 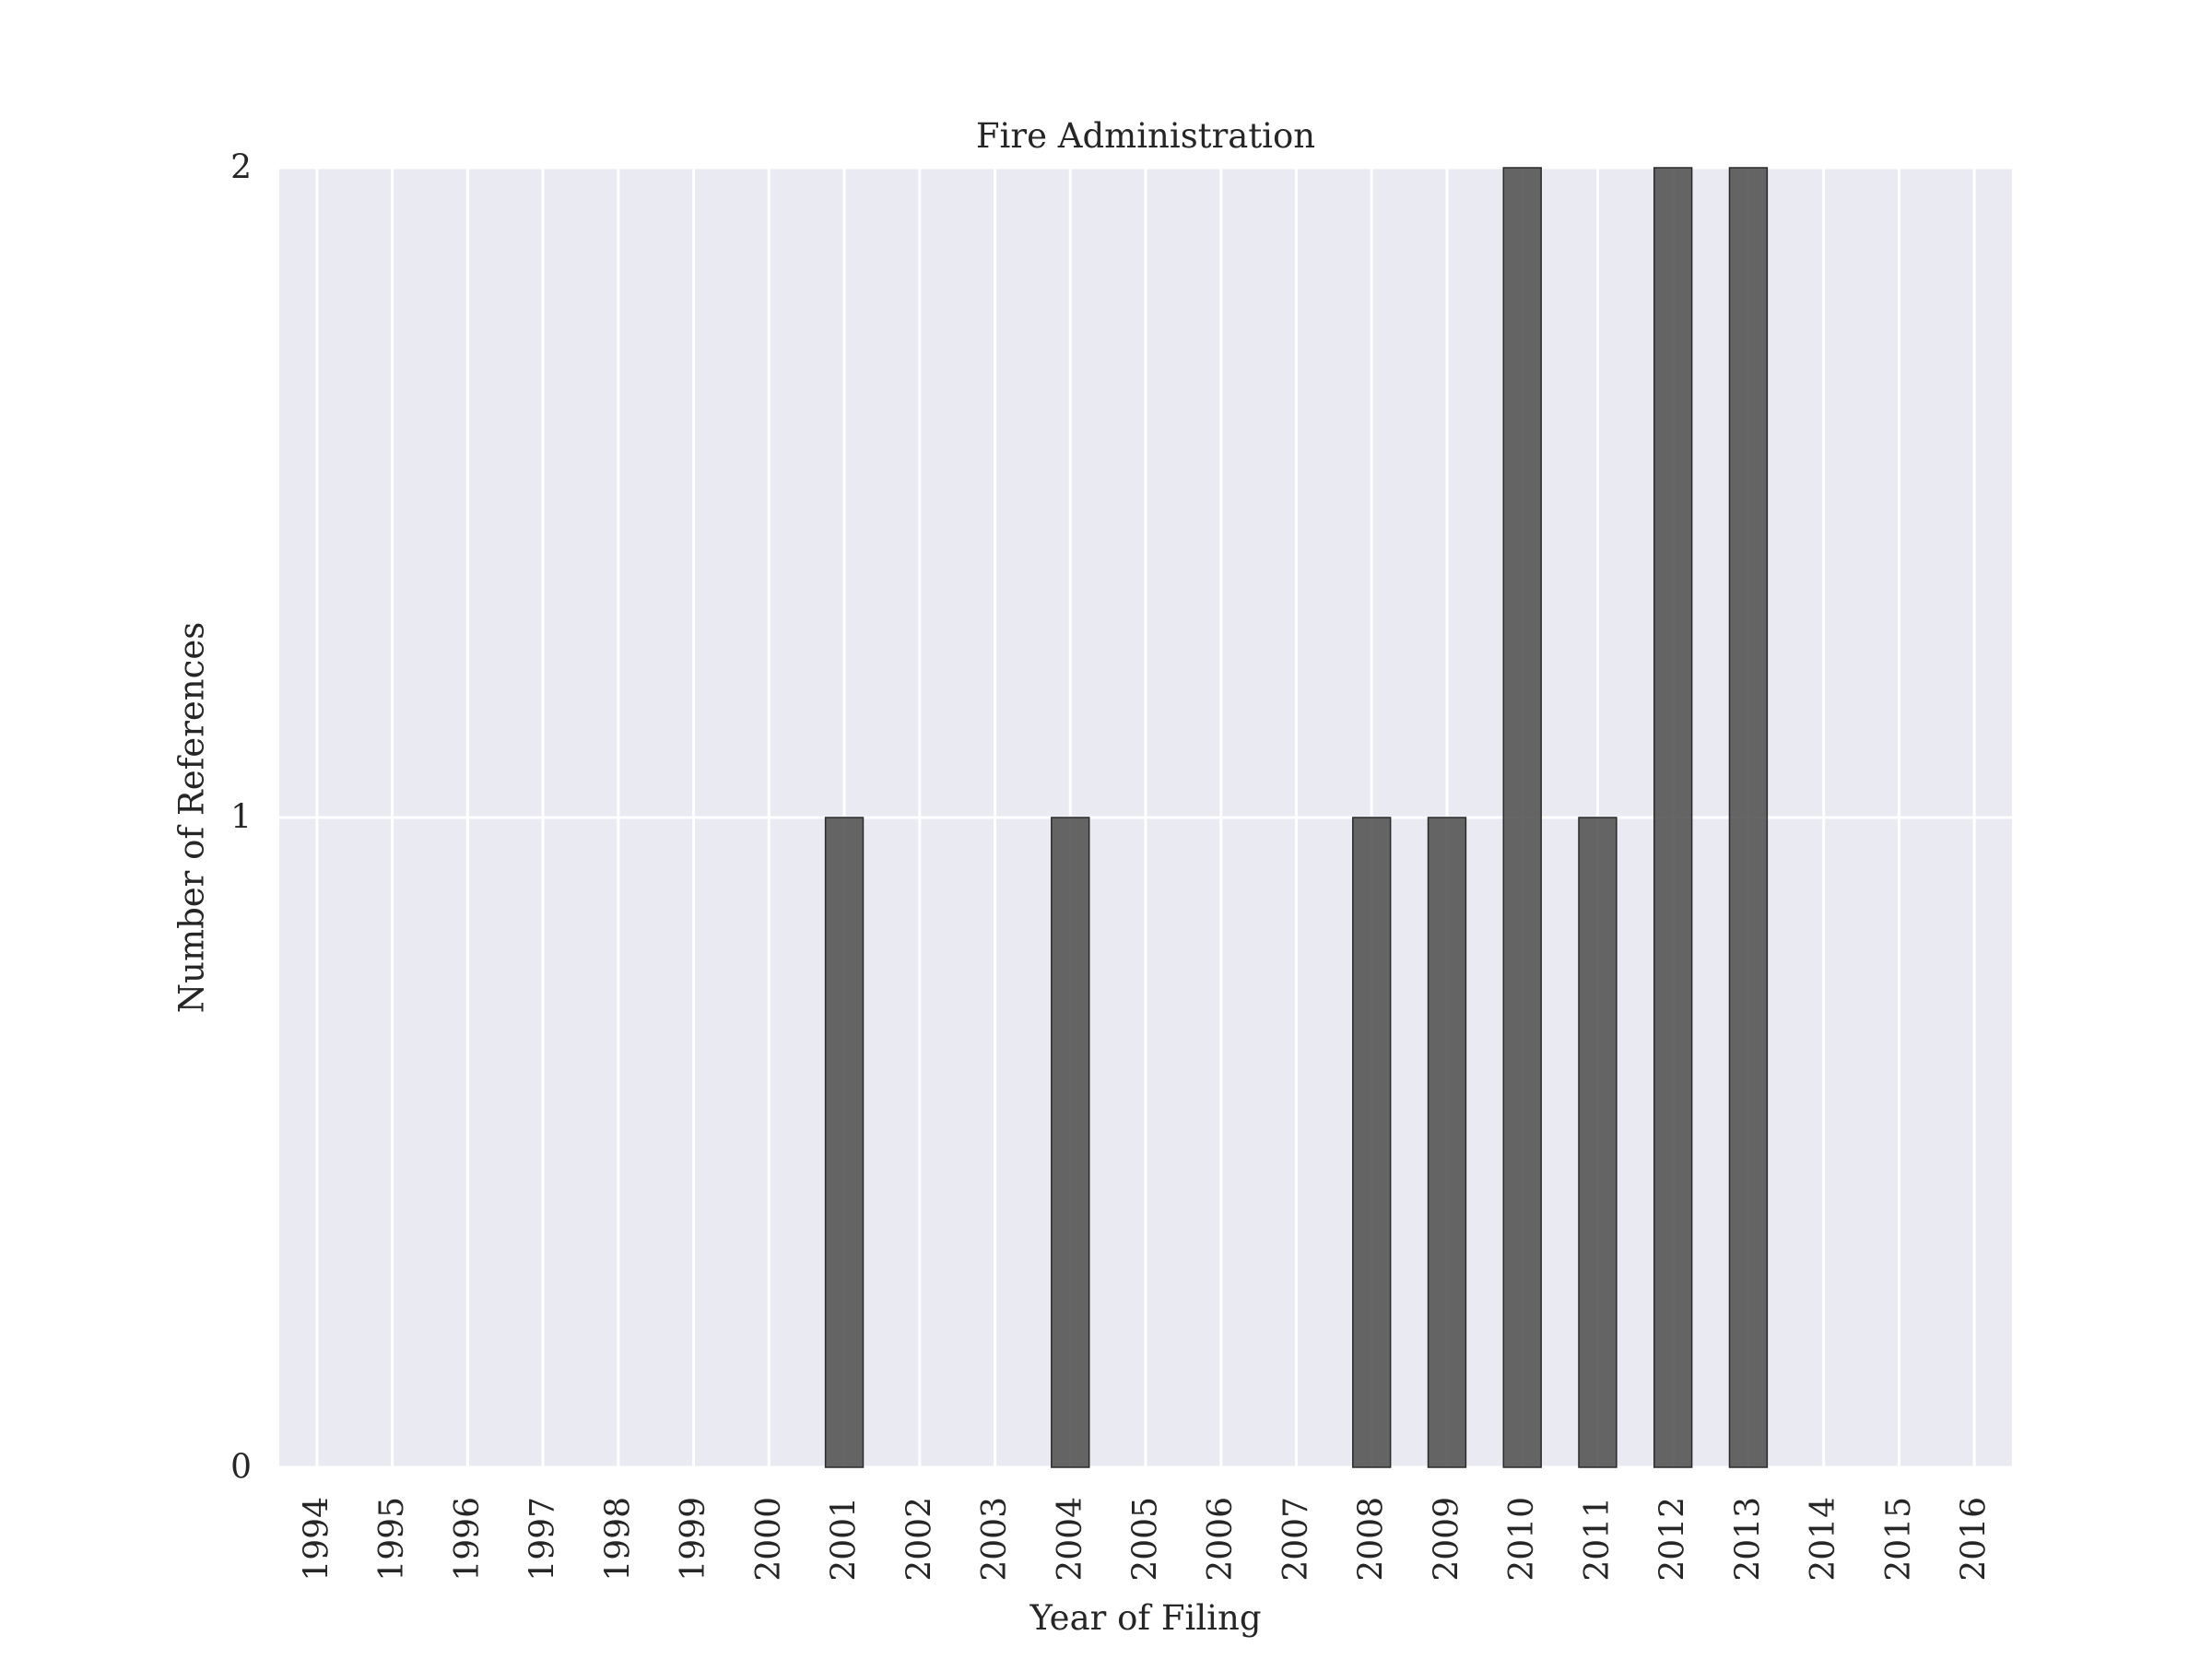 I want to click on x-tick-label: 2008, so click(x=1372, y=1539).